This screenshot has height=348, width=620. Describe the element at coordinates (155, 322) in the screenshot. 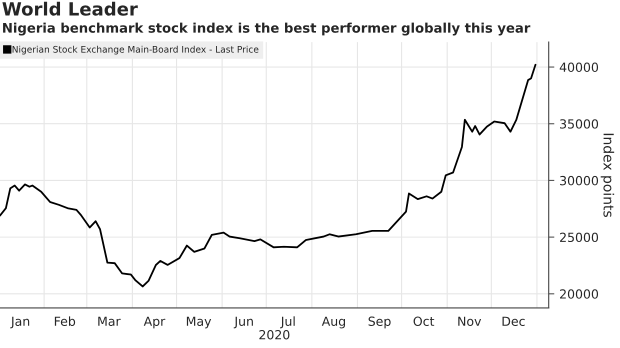

I see `x-tick-label: Apr` at that location.